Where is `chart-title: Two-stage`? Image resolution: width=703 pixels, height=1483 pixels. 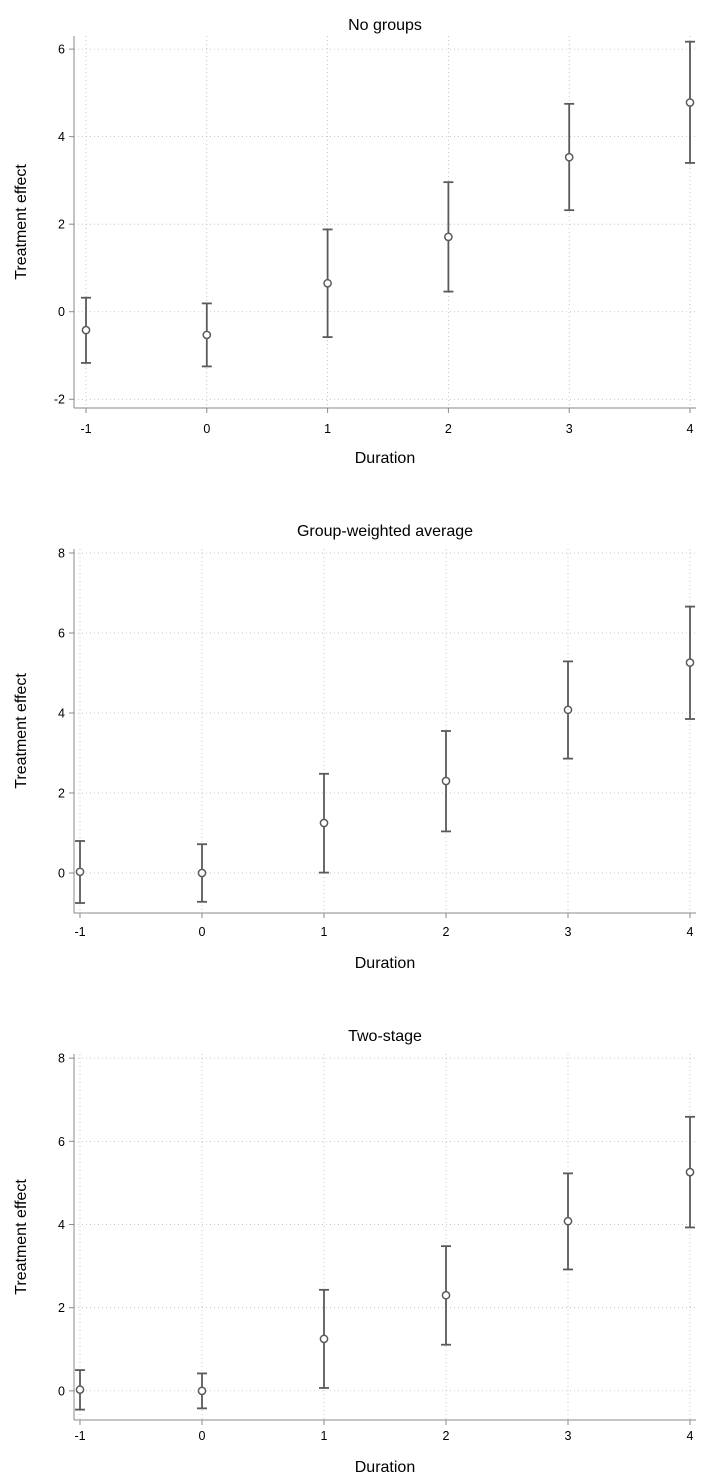 chart-title: Two-stage is located at coordinates (385, 1036).